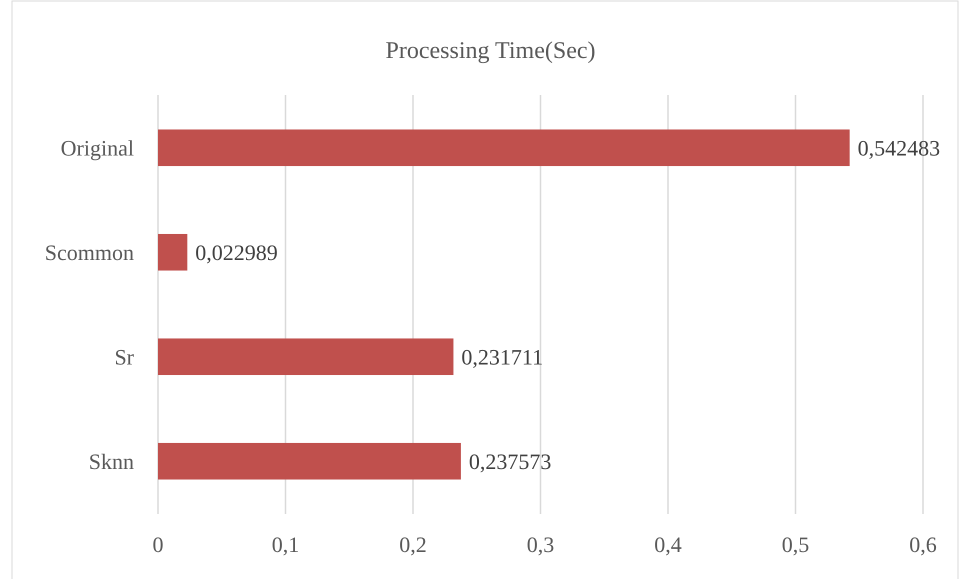 The width and height of the screenshot is (959, 579). What do you see at coordinates (124, 357) in the screenshot?
I see `y-tick-label: Sr` at bounding box center [124, 357].